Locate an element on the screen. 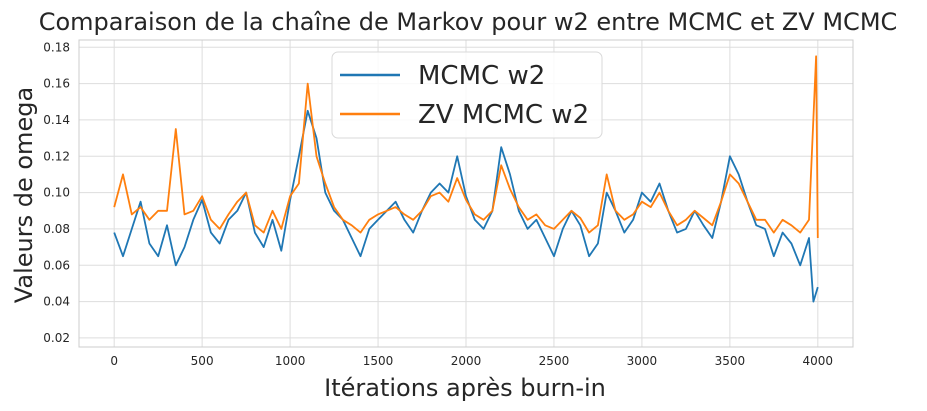  x-tick-label: 2000 is located at coordinates (466, 361).